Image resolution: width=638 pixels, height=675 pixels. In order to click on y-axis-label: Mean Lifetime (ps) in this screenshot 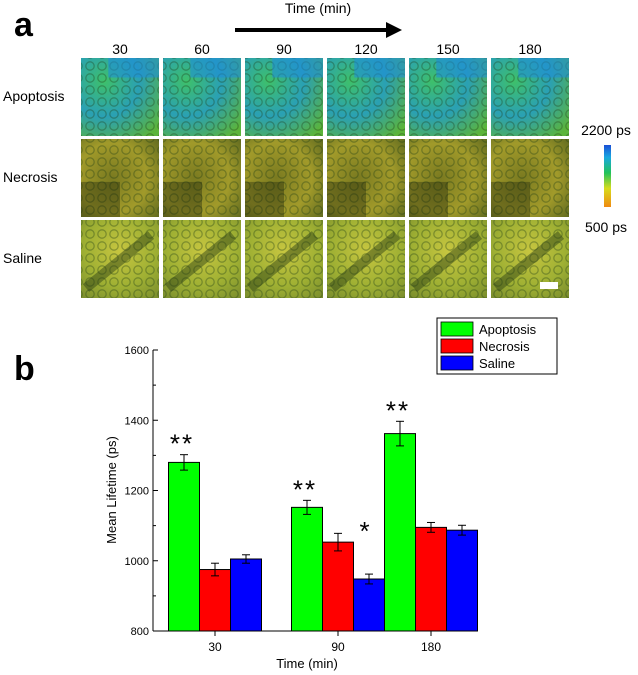, I will do `click(111, 490)`.